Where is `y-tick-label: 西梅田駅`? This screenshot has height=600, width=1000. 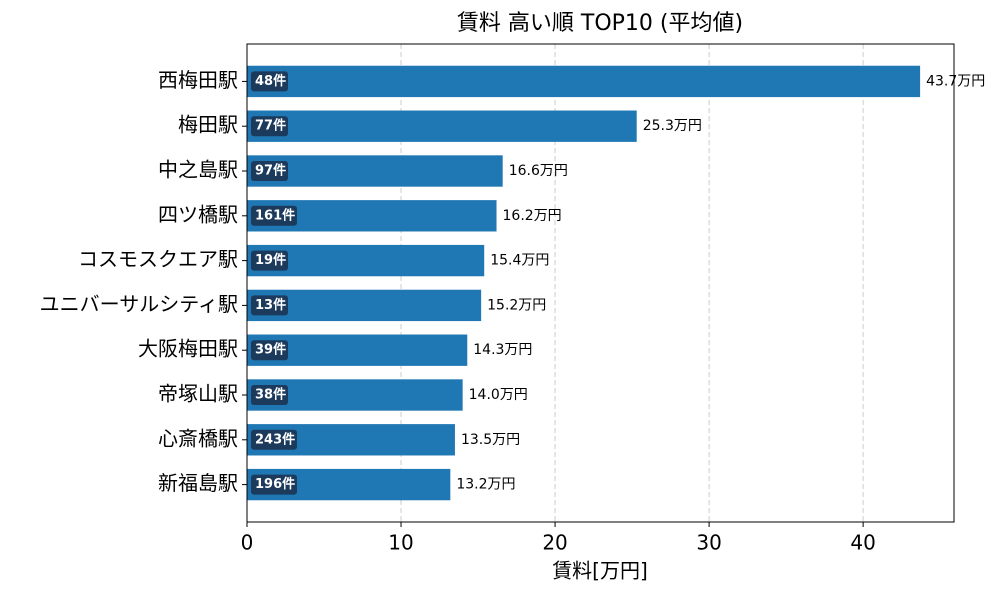 y-tick-label: 西梅田駅 is located at coordinates (198, 80).